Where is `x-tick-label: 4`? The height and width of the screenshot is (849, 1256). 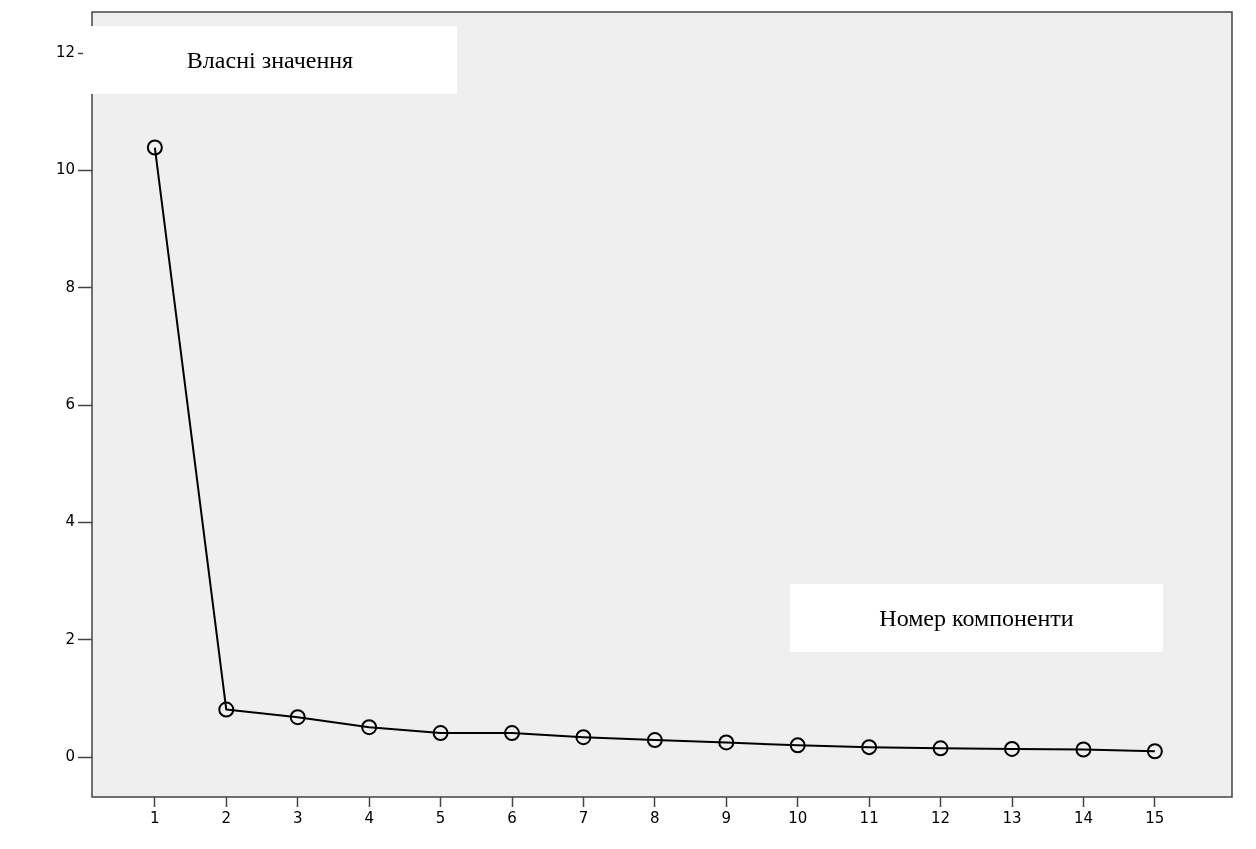 x-tick-label: 4 is located at coordinates (369, 817).